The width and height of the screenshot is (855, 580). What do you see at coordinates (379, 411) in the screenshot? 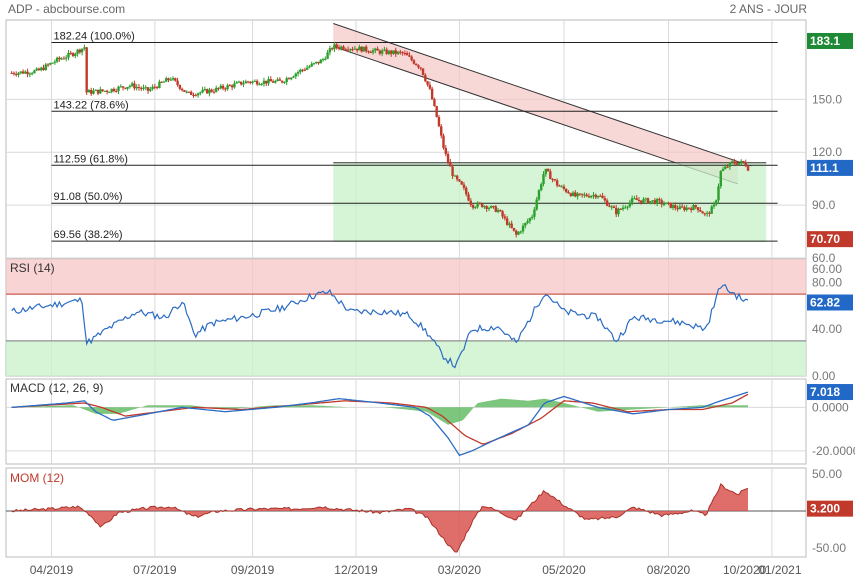
I see `macd-histogram` at bounding box center [379, 411].